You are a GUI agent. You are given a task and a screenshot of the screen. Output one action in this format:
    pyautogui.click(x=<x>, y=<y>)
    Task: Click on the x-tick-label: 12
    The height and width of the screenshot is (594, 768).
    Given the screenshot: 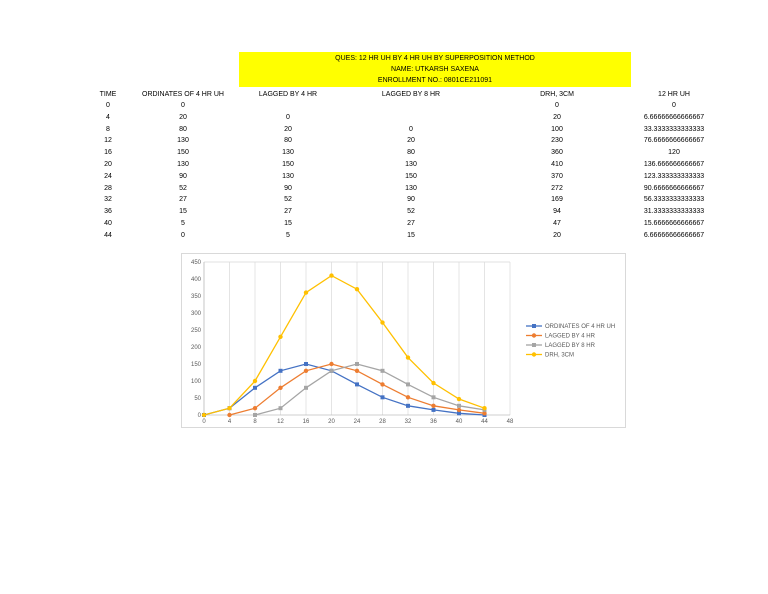 What is the action you would take?
    pyautogui.click(x=280, y=422)
    